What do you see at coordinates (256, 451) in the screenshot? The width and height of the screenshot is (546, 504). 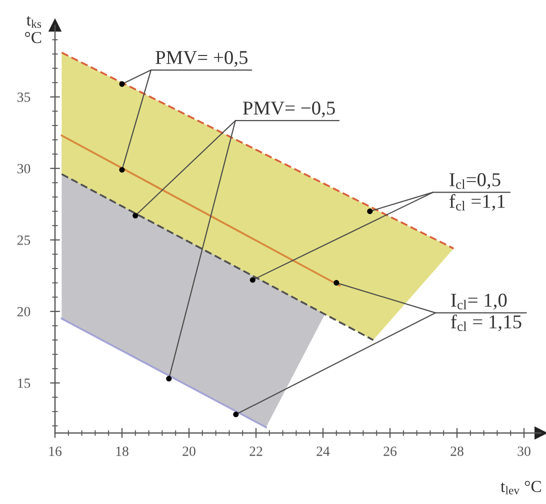 I see `x-tick-label: 22` at bounding box center [256, 451].